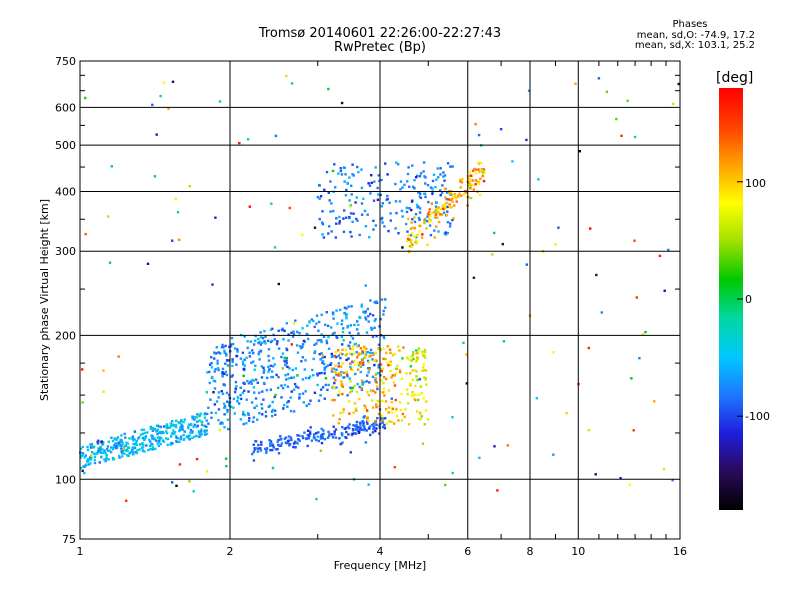 This screenshot has width=800, height=600. Describe the element at coordinates (65, 145) in the screenshot. I see `y-tick-label-500: 500` at that location.